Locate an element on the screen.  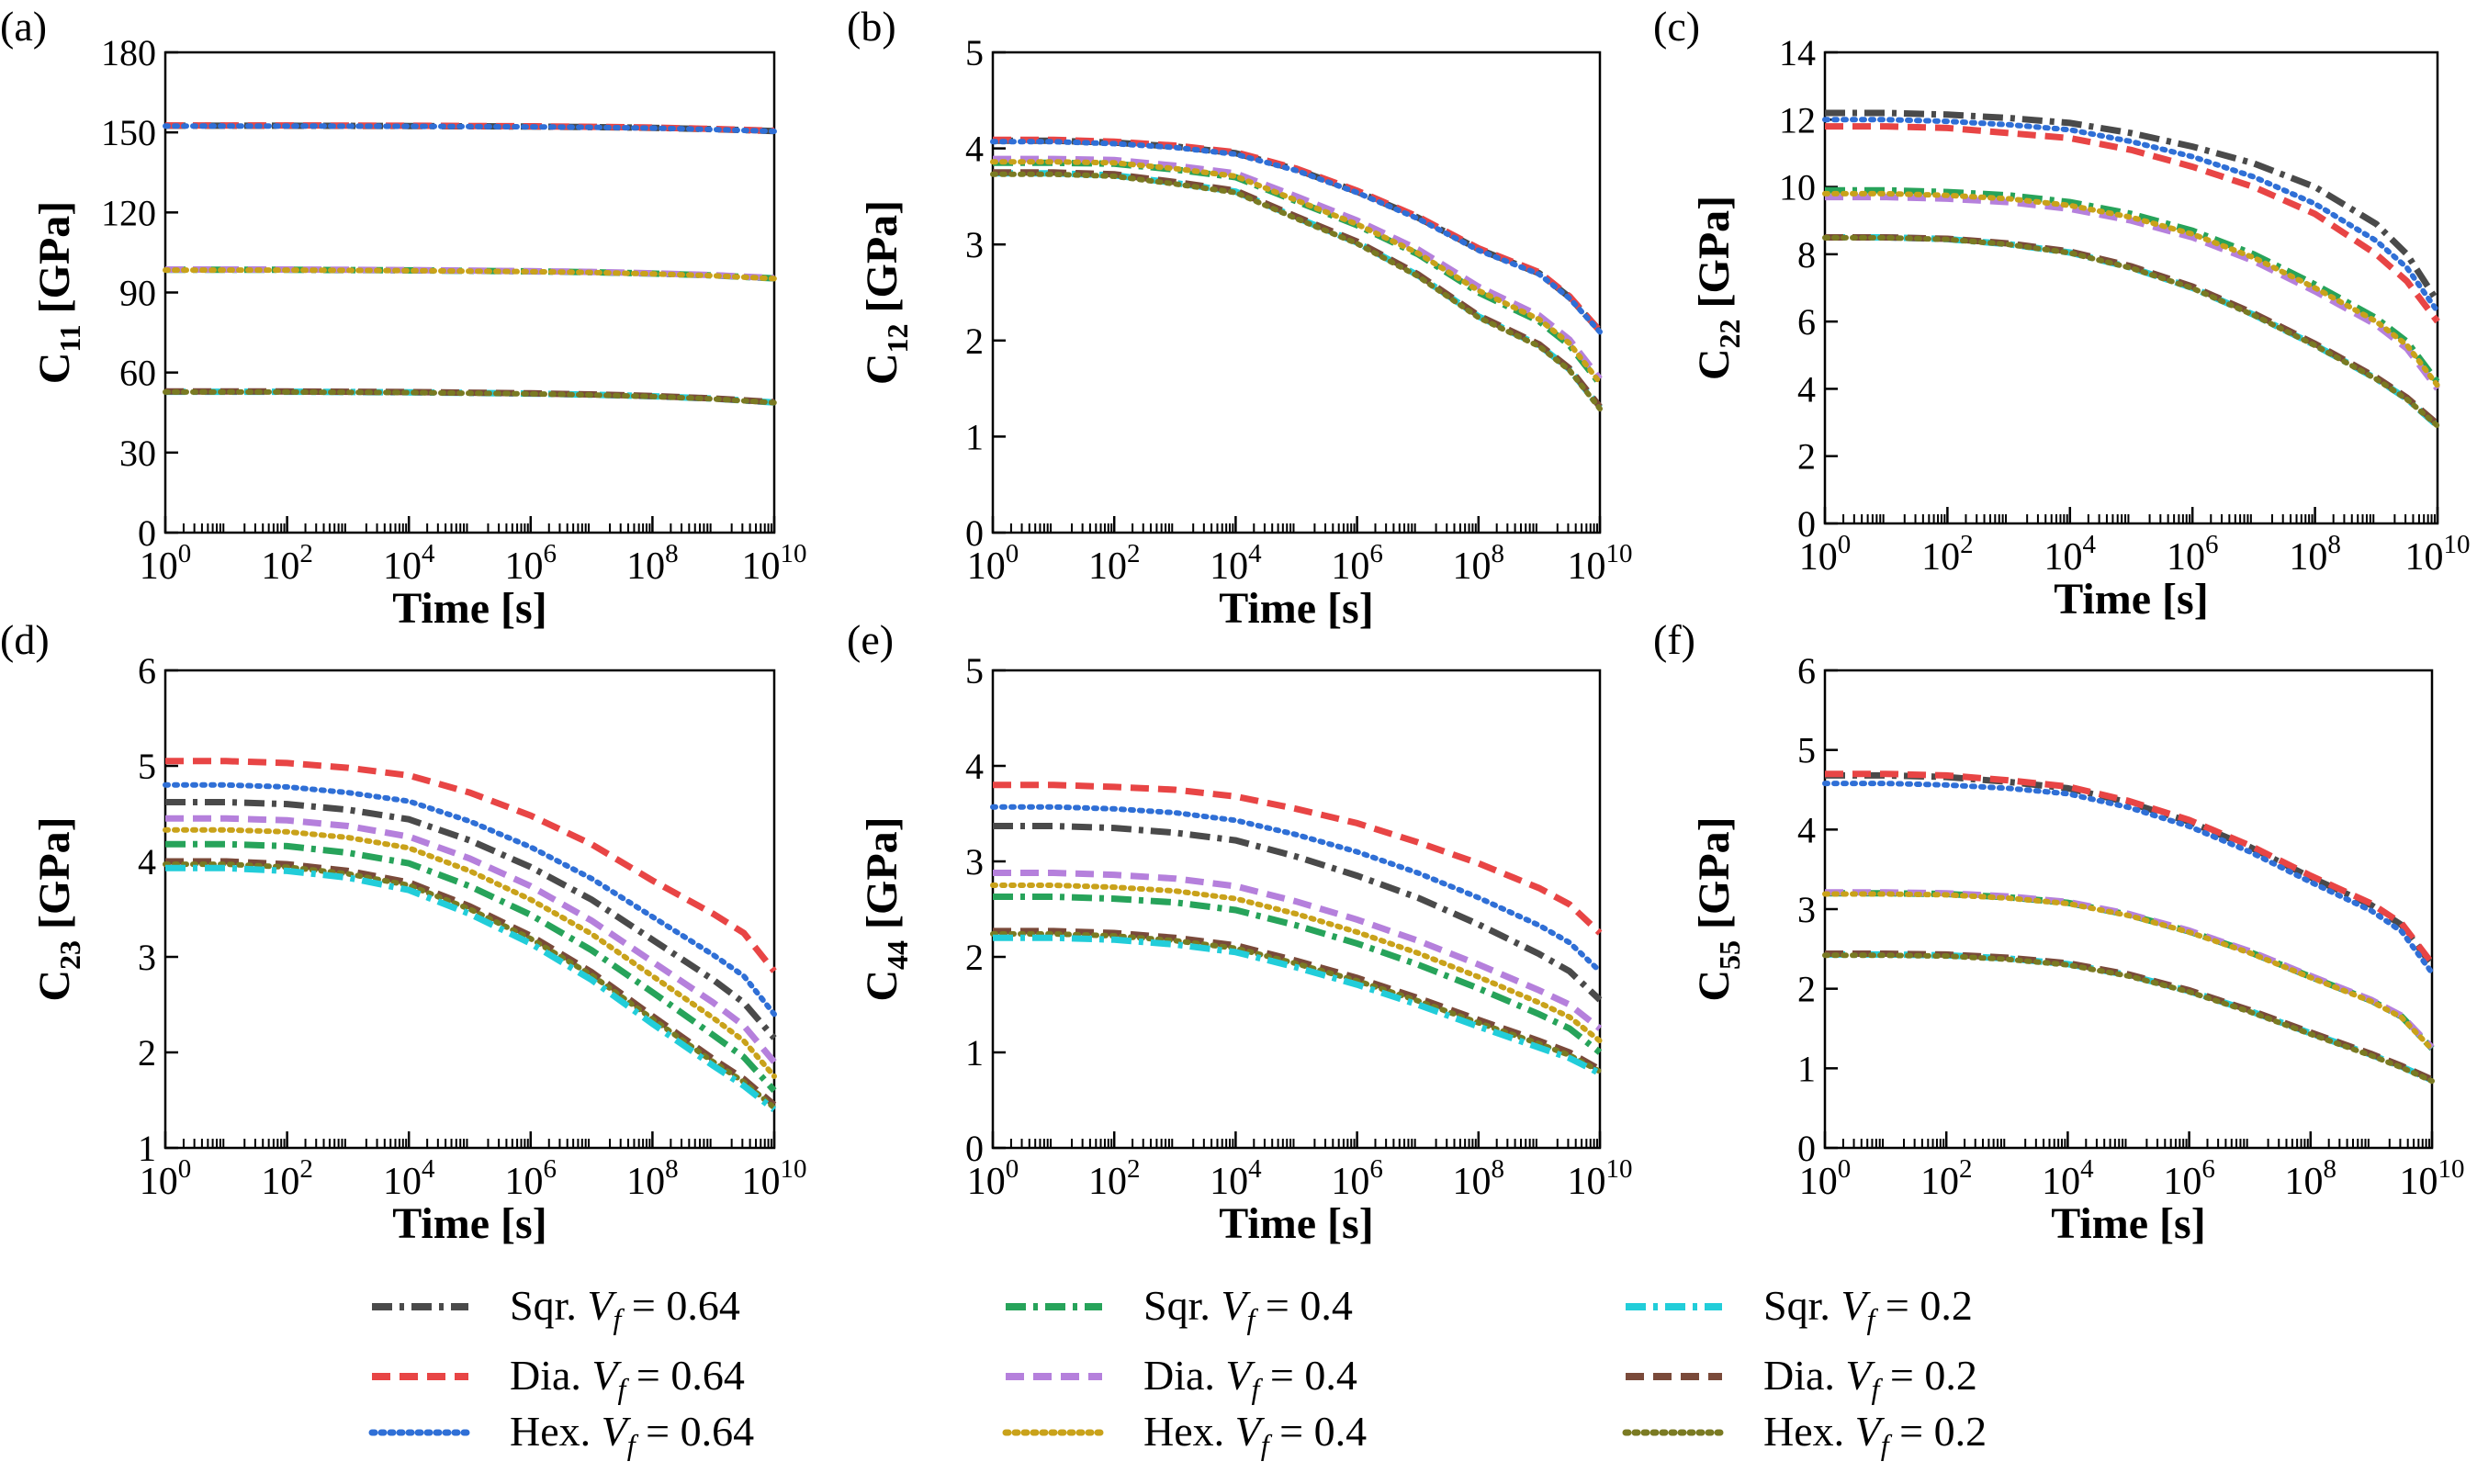
legend-label: Hex. Vf = 0.64 is located at coordinates (632, 1435).